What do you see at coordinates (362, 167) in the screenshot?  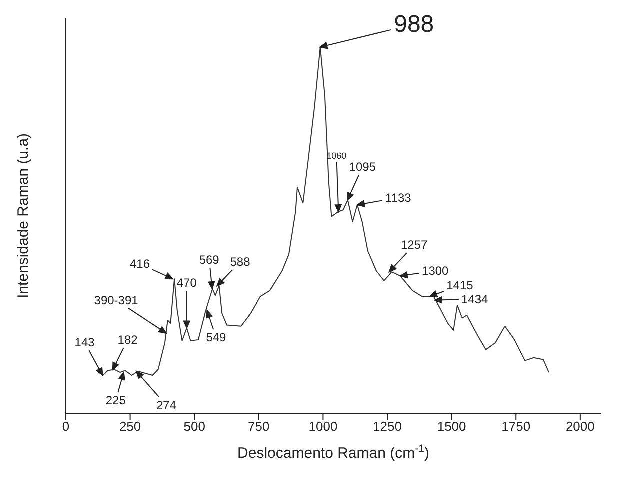 I see `annotation: 1095` at bounding box center [362, 167].